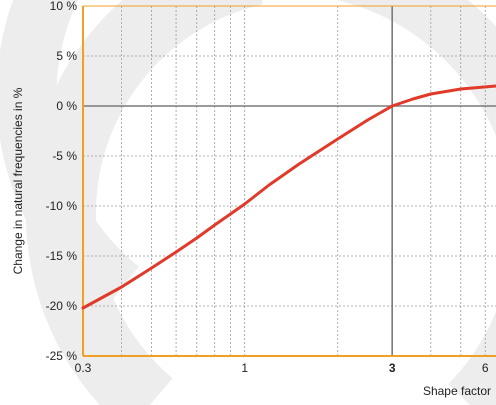 The width and height of the screenshot is (496, 405). Describe the element at coordinates (66, 106) in the screenshot. I see `y-tick-label-2: 0 %` at that location.